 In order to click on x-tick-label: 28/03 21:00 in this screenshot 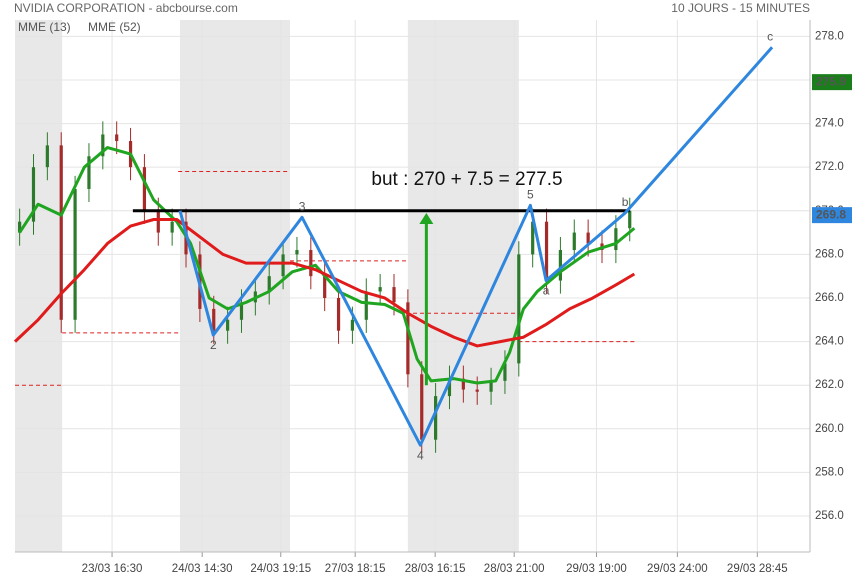, I will do `click(514, 569)`.